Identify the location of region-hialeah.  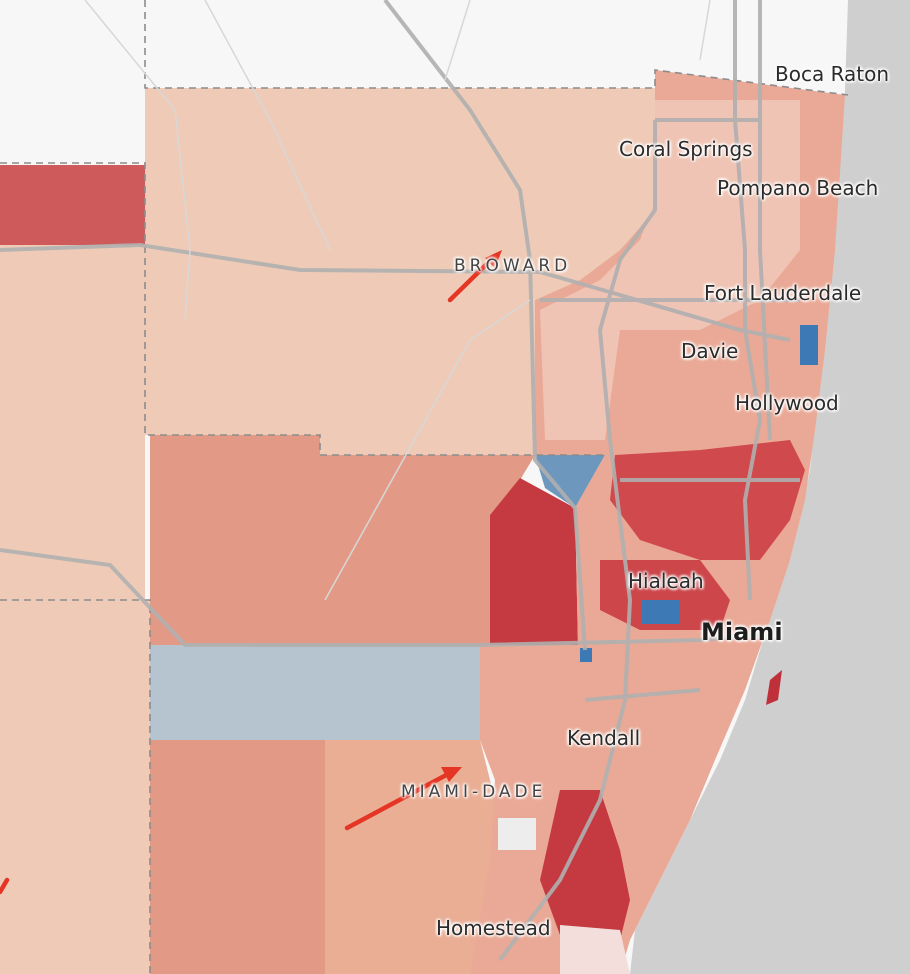
(665, 595).